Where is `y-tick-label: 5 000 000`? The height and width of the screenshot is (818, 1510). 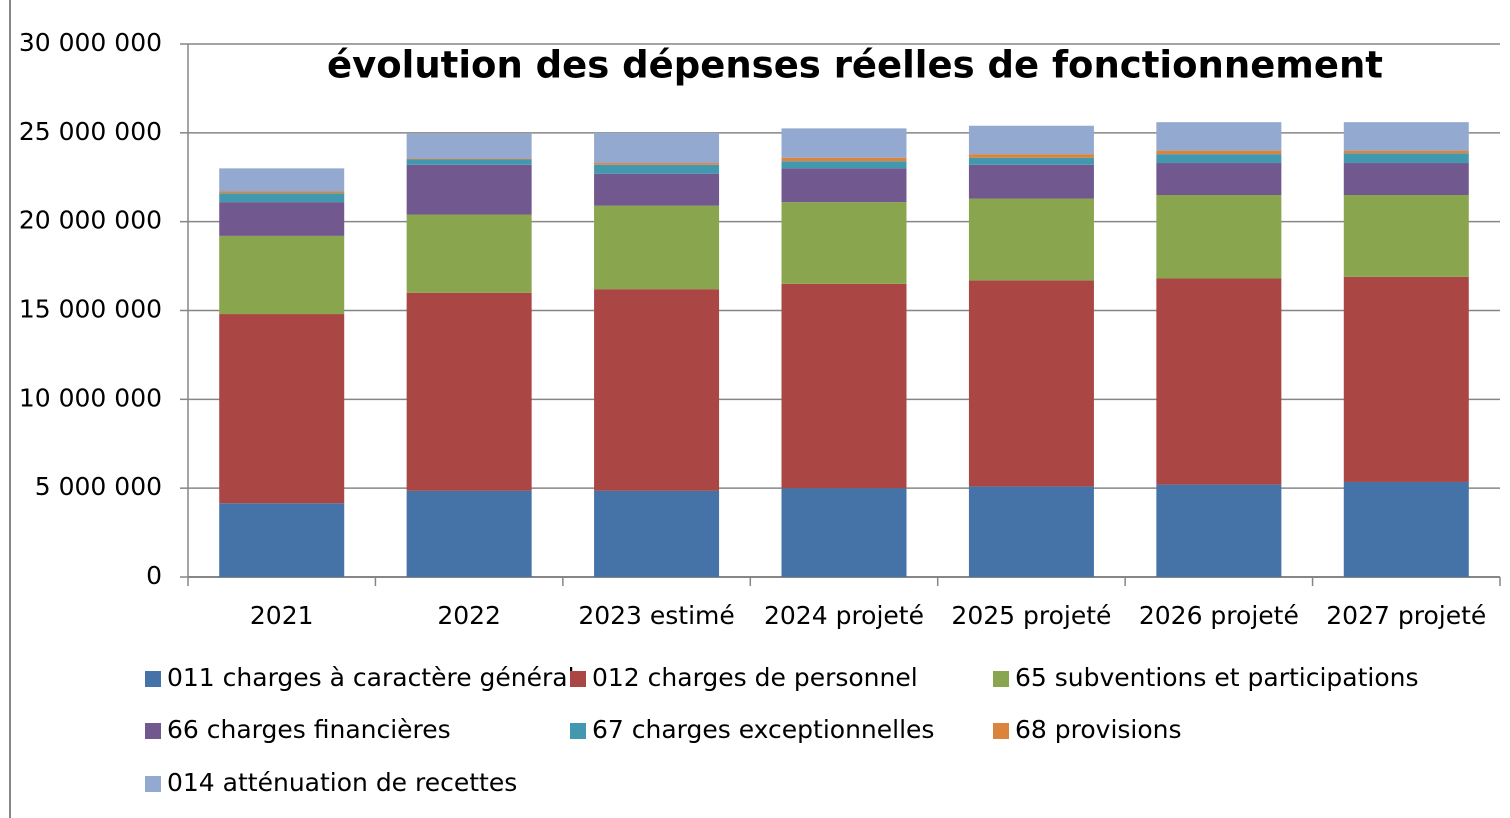
y-tick-label: 5 000 000 is located at coordinates (98, 486).